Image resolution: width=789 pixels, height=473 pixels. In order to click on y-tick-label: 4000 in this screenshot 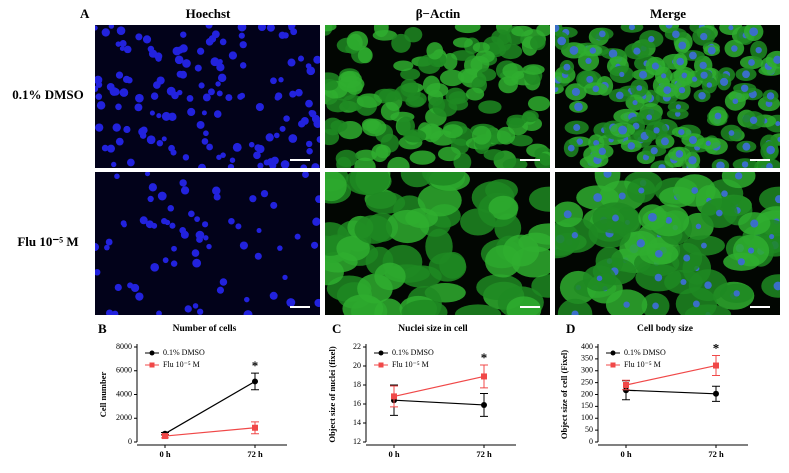, I will do `click(124, 393)`.